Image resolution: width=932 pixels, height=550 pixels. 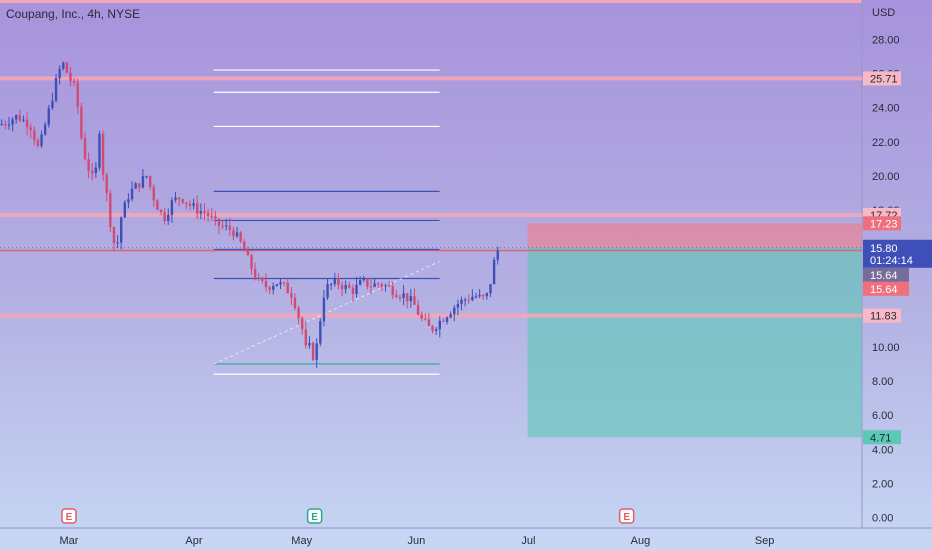 I want to click on countdown-label: 01:24:14, so click(x=891, y=261).